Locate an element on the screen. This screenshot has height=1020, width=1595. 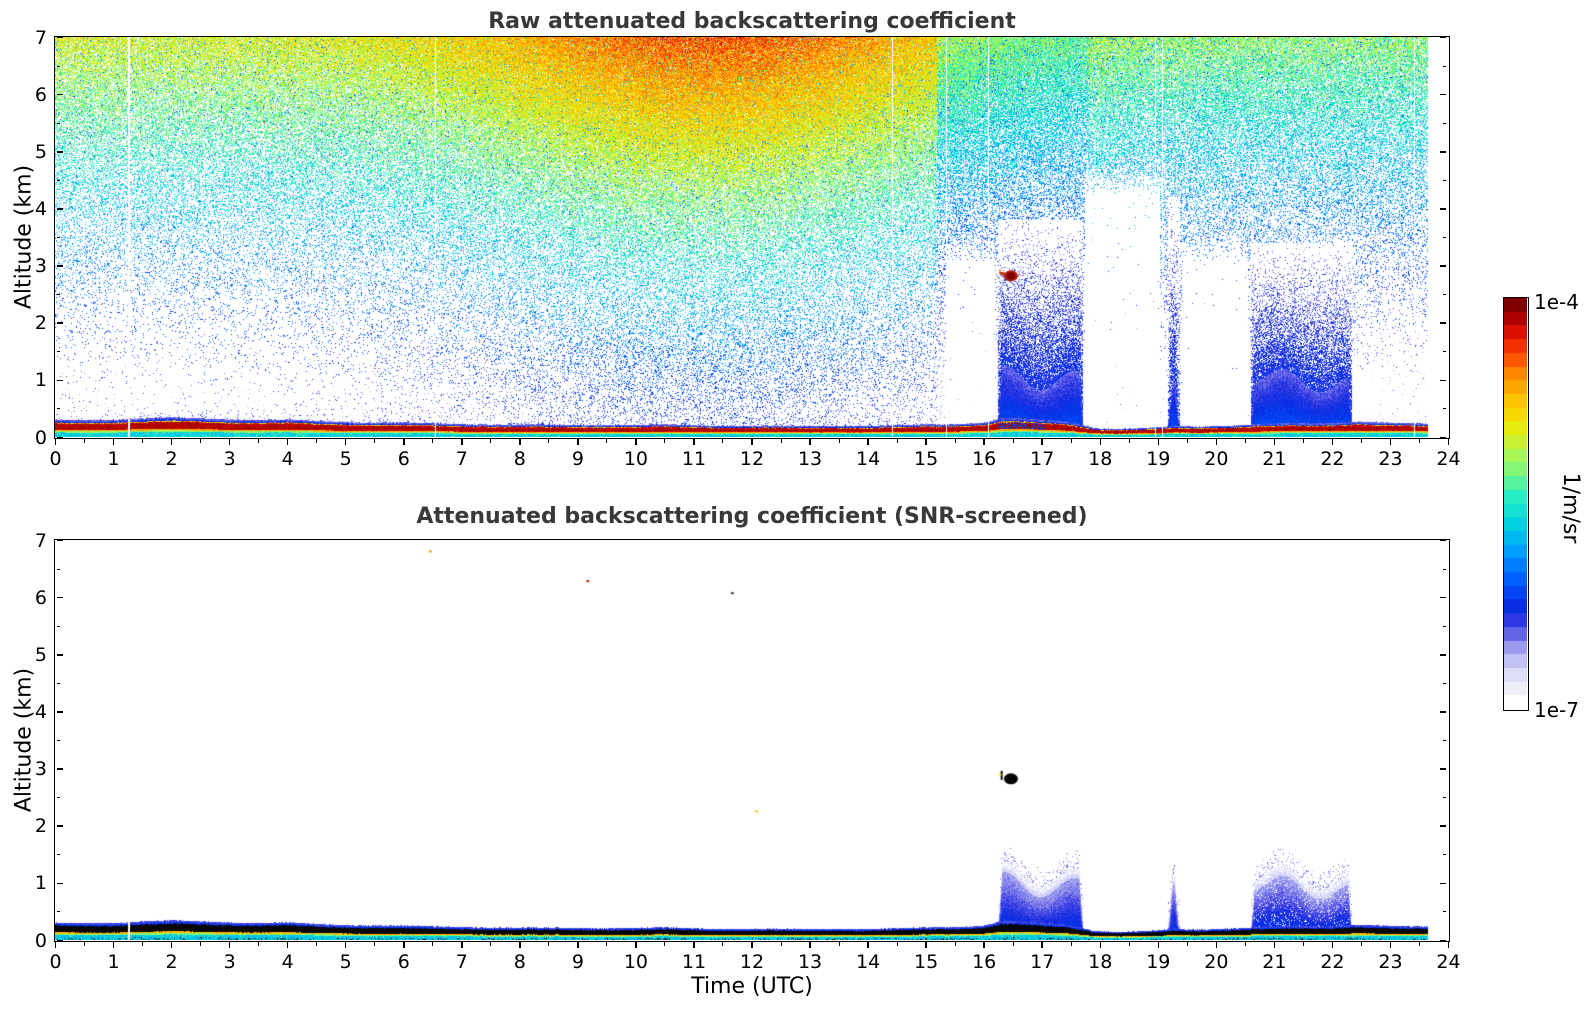
x-tick-label: 9 is located at coordinates (577, 961).